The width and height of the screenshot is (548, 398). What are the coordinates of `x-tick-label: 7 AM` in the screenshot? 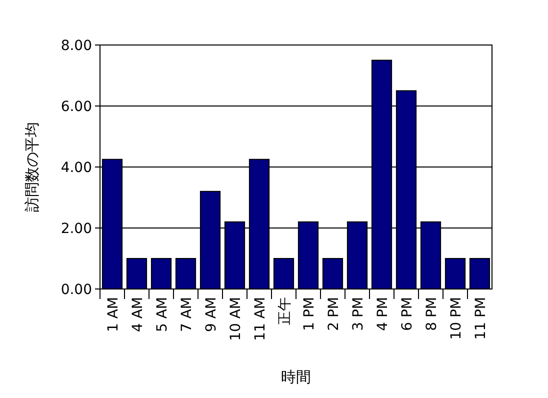 It's located at (186, 314).